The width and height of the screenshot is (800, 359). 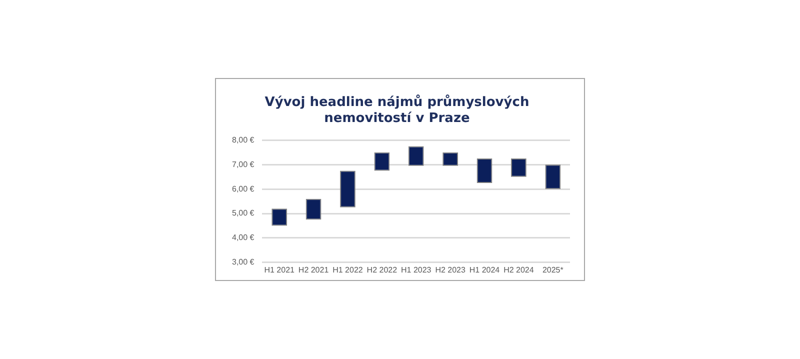 I want to click on chart-title: Vývoj headline nájmů průmyslových nemovitostí v Praze, so click(x=397, y=110).